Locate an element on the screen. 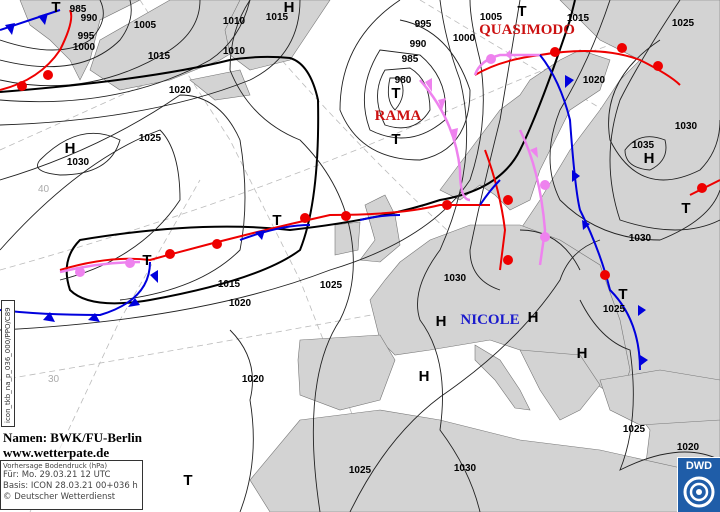 The width and height of the screenshot is (720, 512). swirl-icon is located at coordinates (699, 492).